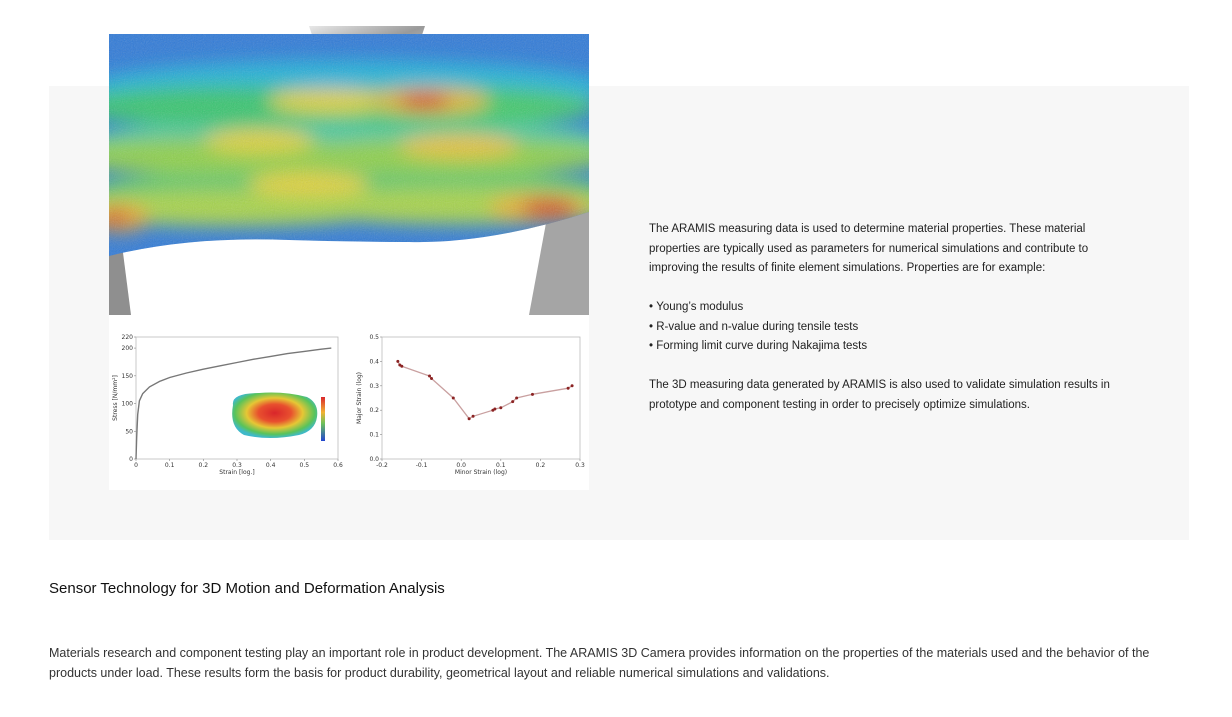 The height and width of the screenshot is (717, 1232). I want to click on x-tick-label: 0.4, so click(271, 465).